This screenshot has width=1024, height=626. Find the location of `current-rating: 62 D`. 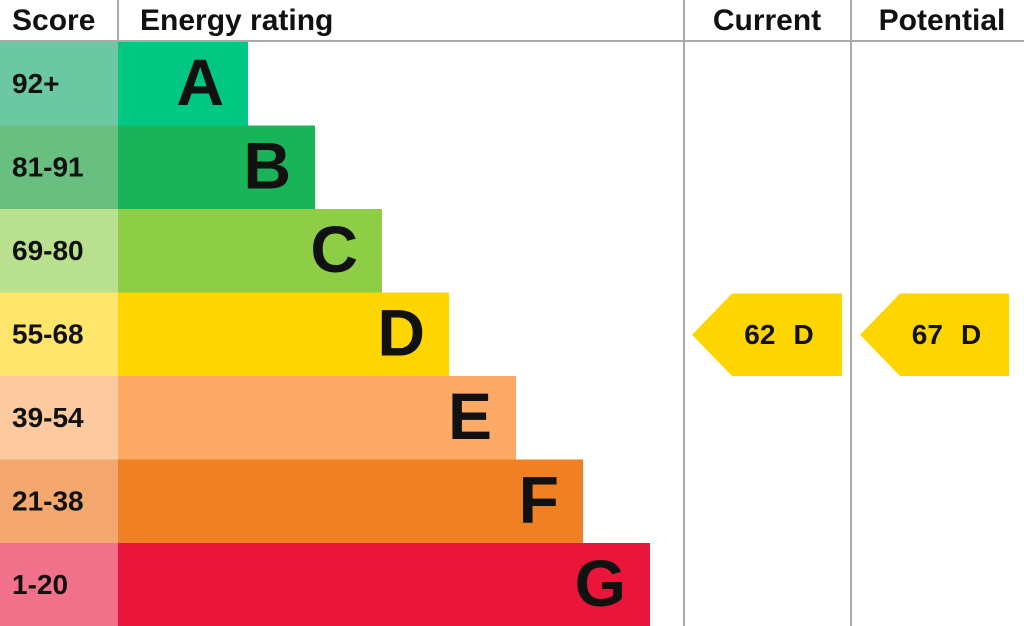

current-rating: 62 D is located at coordinates (778, 334).